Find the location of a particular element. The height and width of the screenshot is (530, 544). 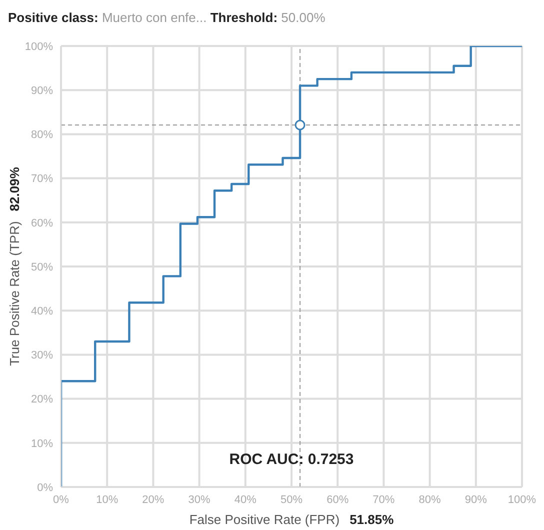

x-tick-label: 30% is located at coordinates (199, 500).